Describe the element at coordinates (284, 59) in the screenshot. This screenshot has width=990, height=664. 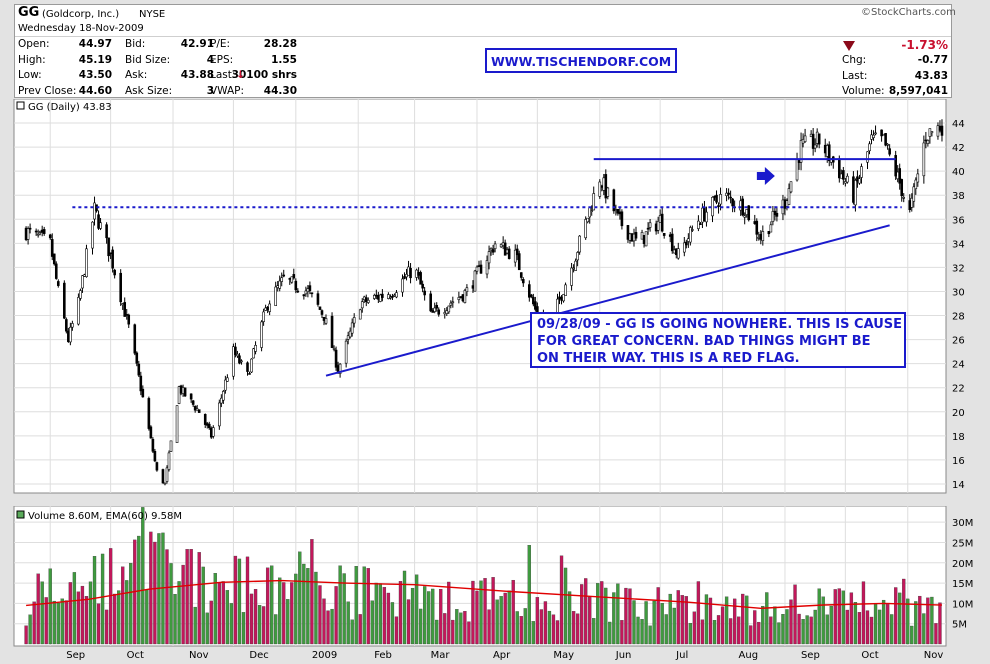
I see `stat-value: 1.55` at that location.